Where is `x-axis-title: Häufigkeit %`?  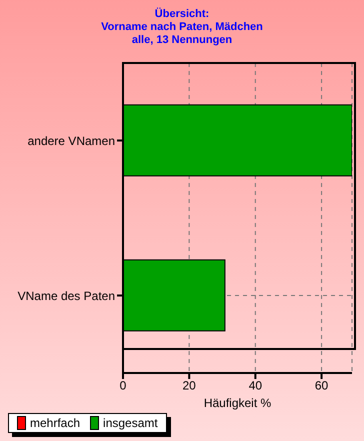 x-axis-title: Häufigkeit % is located at coordinates (238, 403).